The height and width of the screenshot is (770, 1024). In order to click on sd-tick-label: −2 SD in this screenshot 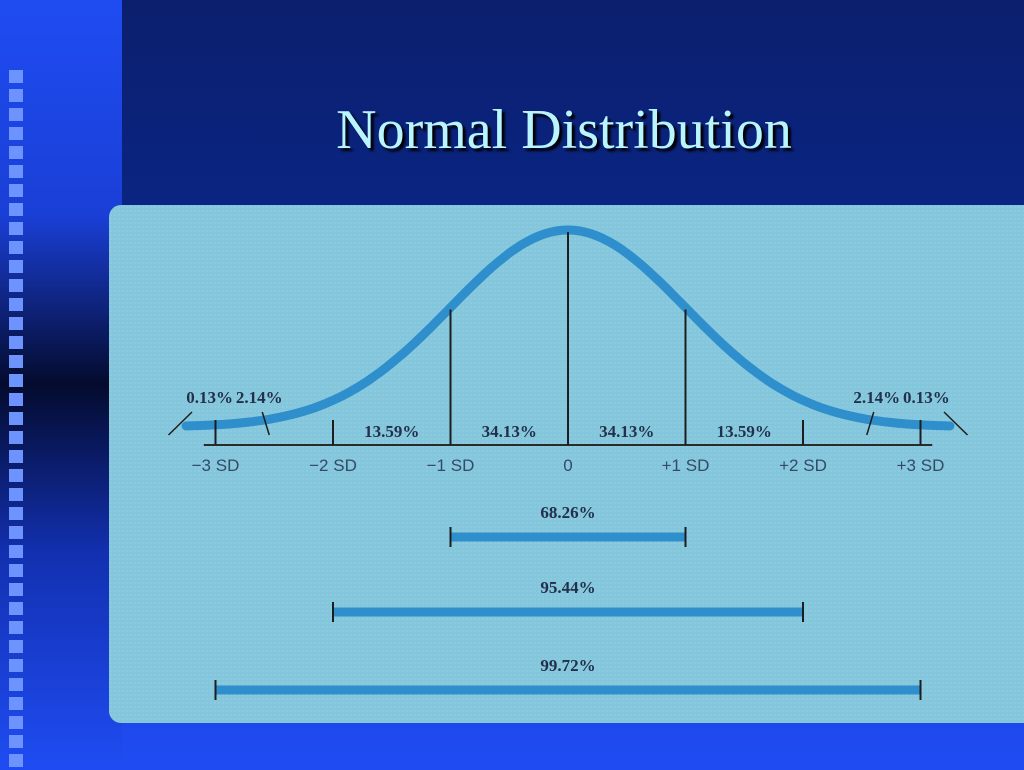, I will do `click(333, 465)`.